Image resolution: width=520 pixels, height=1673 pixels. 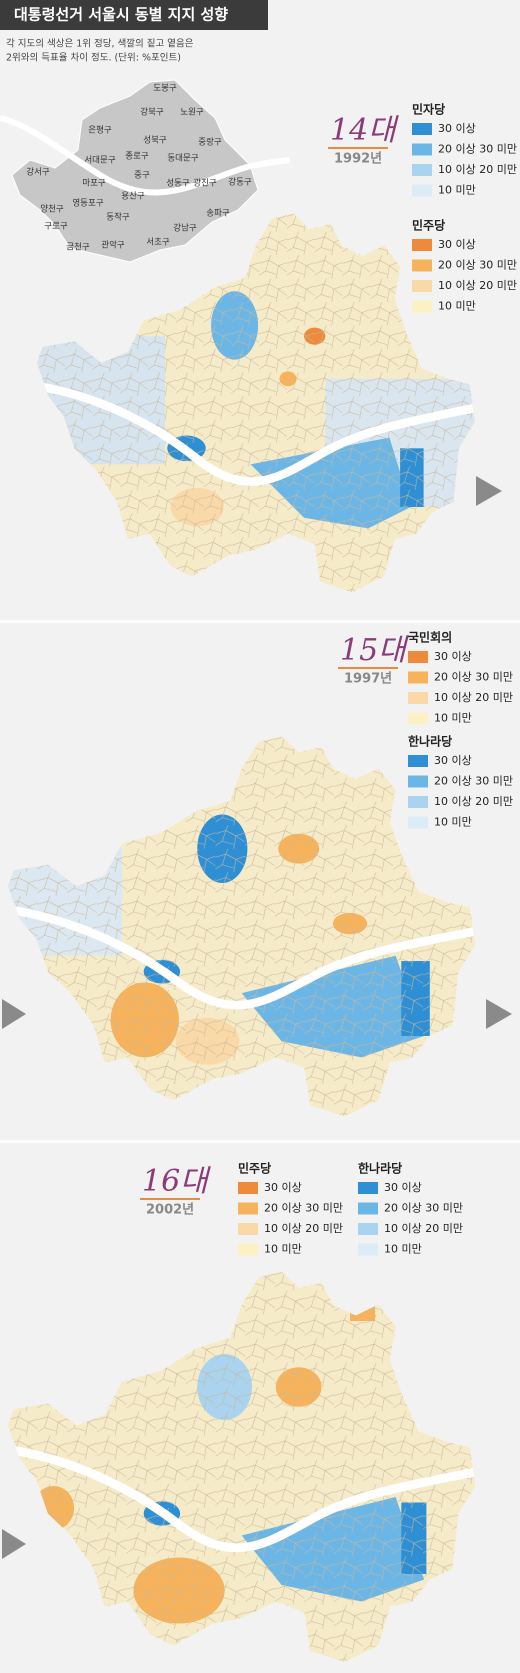 I want to click on district-label: 관악구, so click(x=113, y=245).